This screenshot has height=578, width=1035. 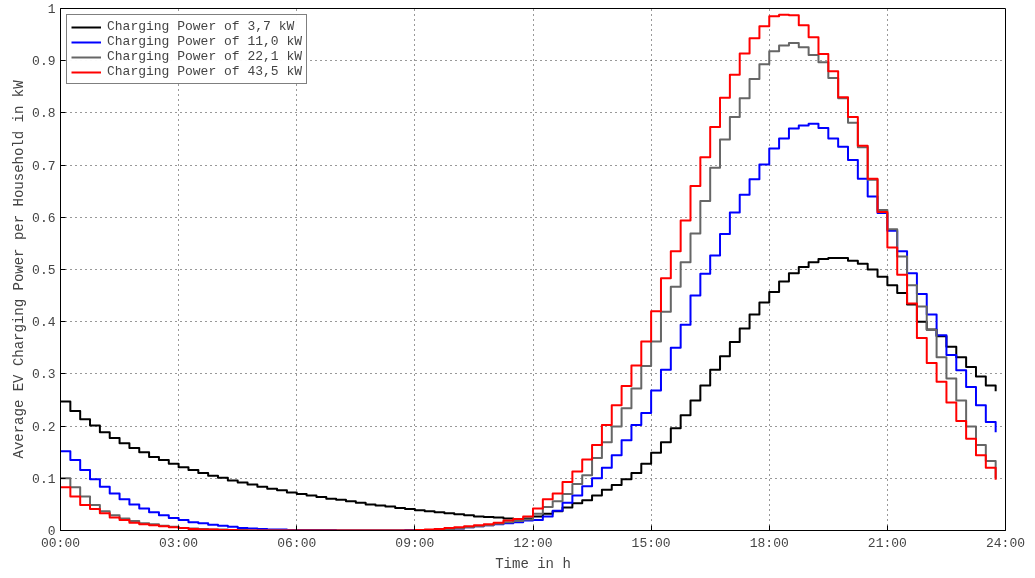 I want to click on y-tick-label: 0.3, so click(x=44, y=375).